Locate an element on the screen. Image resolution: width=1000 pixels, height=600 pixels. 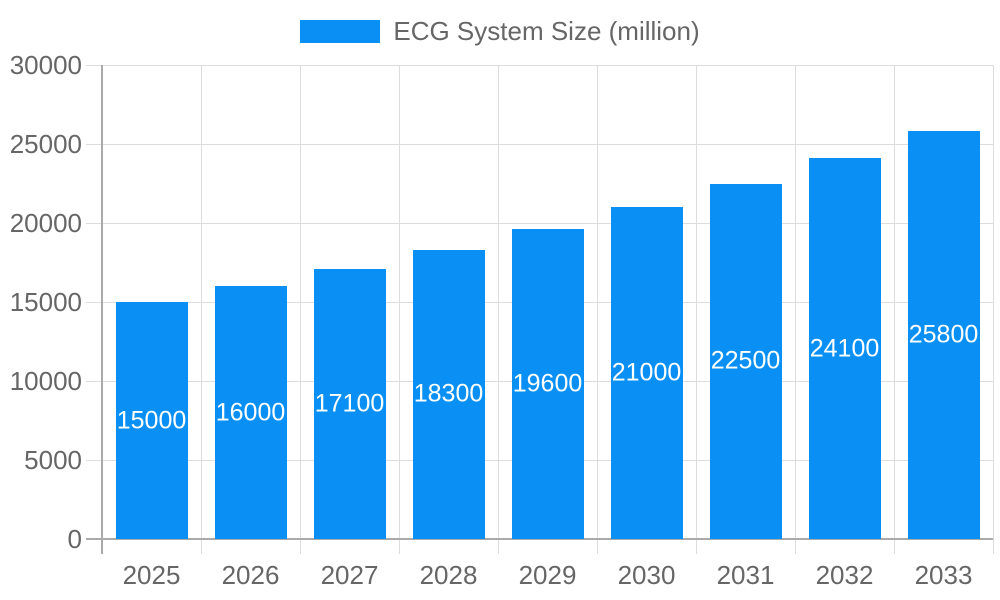
bar-value-label: 18300 is located at coordinates (448, 393).